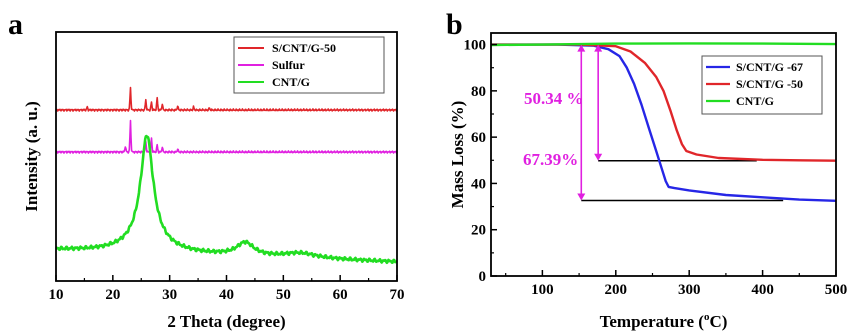 The image size is (855, 331). What do you see at coordinates (542, 290) in the screenshot?
I see `x-tick-label: 100` at bounding box center [542, 290].